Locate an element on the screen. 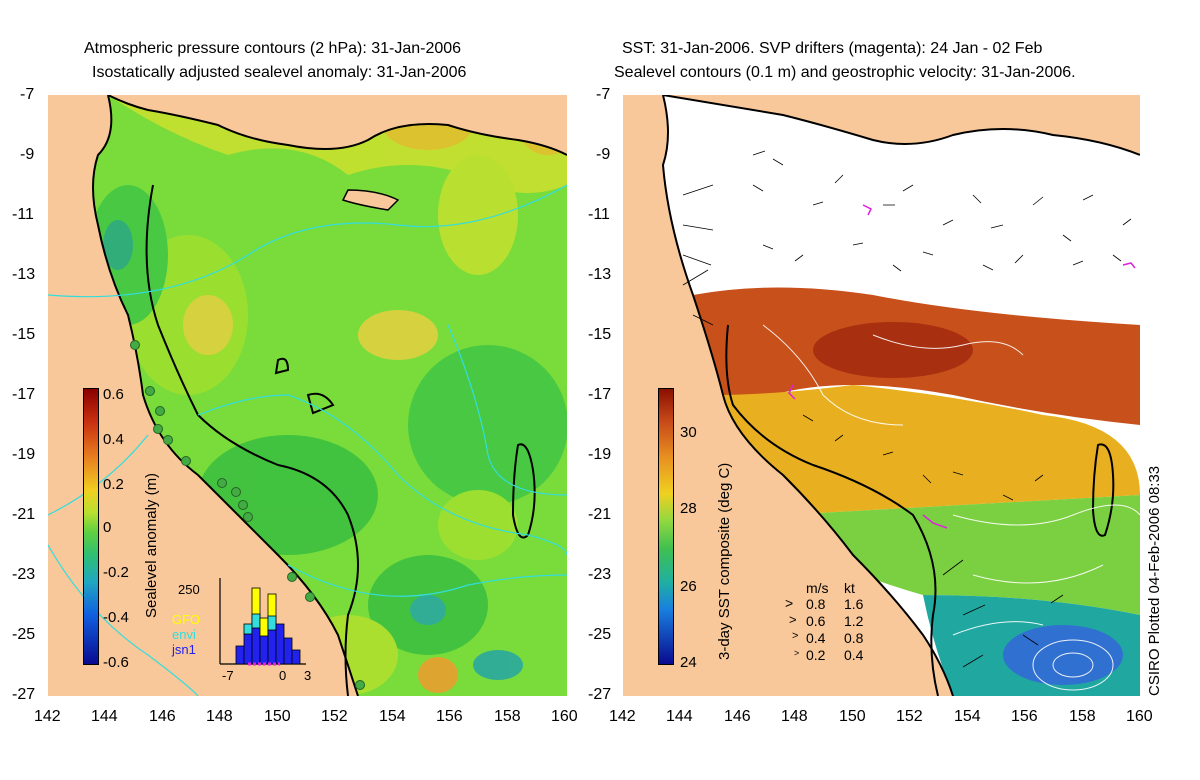  hist-ymax: 250 is located at coordinates (189, 589).